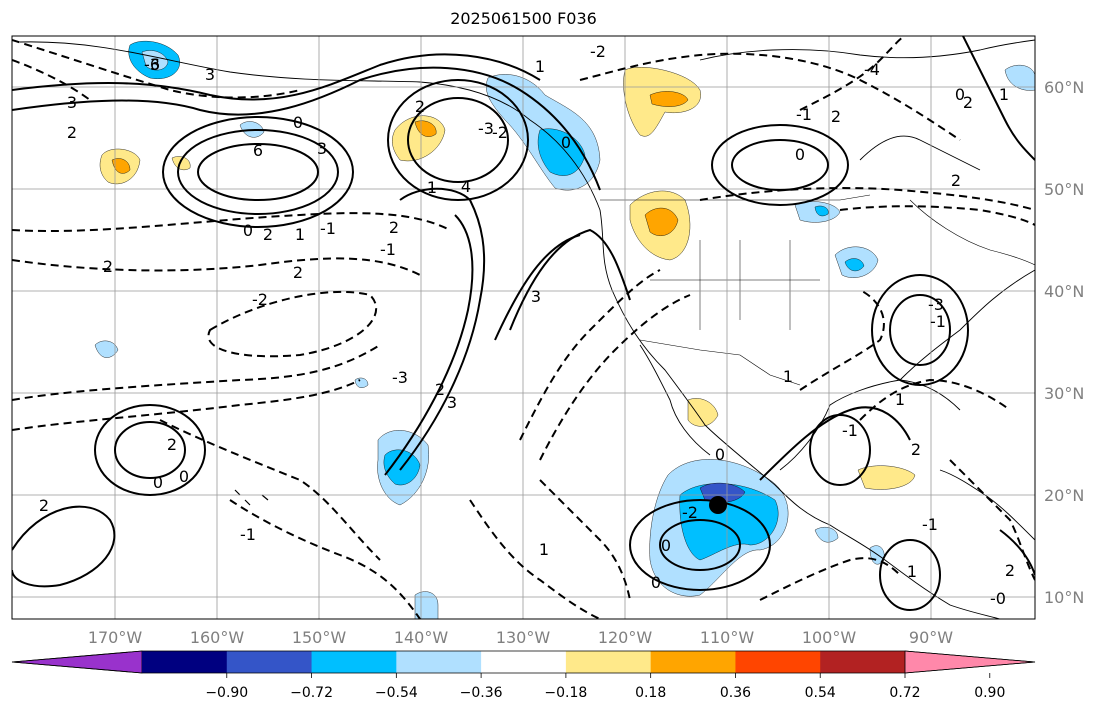  Describe the element at coordinates (523, 18) in the screenshot. I see `figure-title: 2025061500 F036` at that location.